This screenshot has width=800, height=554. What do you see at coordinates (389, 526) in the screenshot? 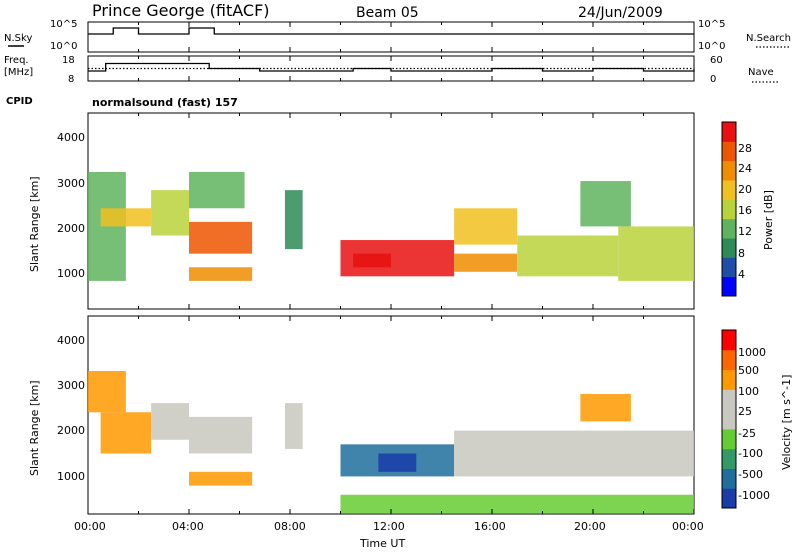
I see `time-tick-1200: 12:00` at bounding box center [389, 526].